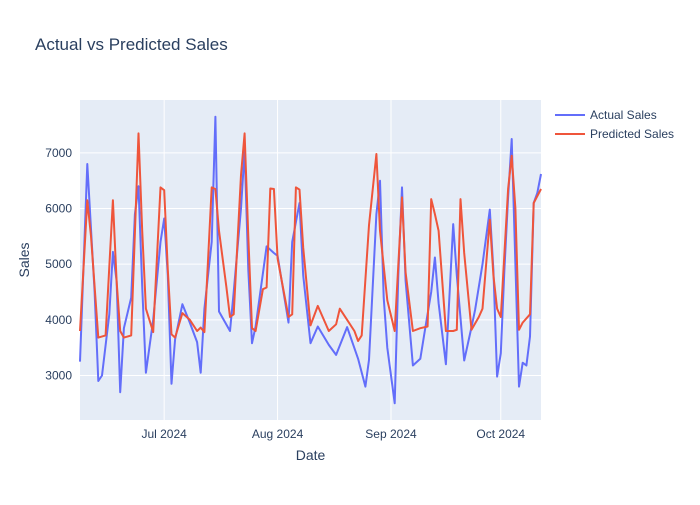  Describe the element at coordinates (164, 434) in the screenshot. I see `x-tick-label: Jul 2024` at that location.